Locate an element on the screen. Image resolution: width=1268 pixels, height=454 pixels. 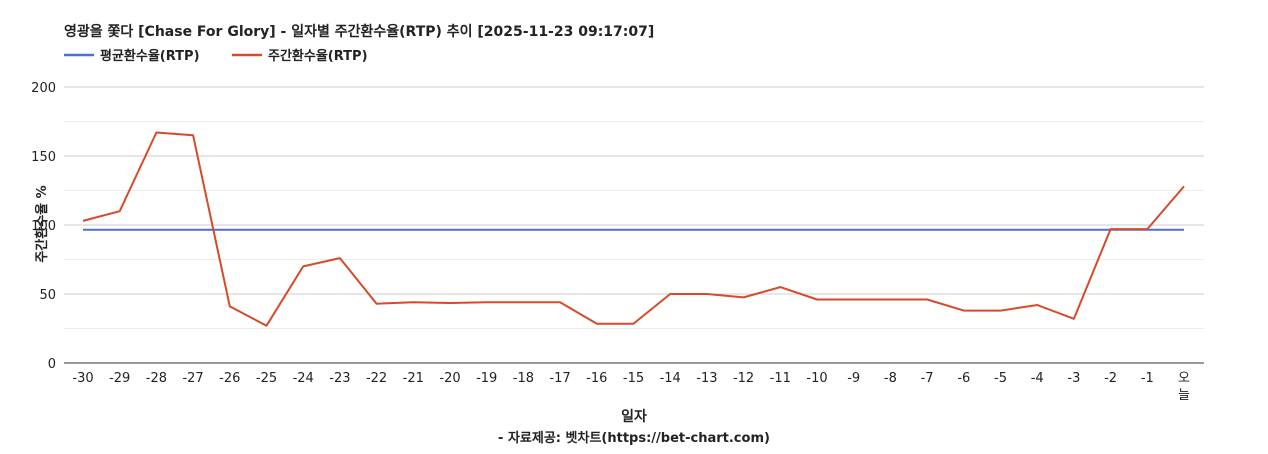
x-tick-label: -4 is located at coordinates (1037, 378).